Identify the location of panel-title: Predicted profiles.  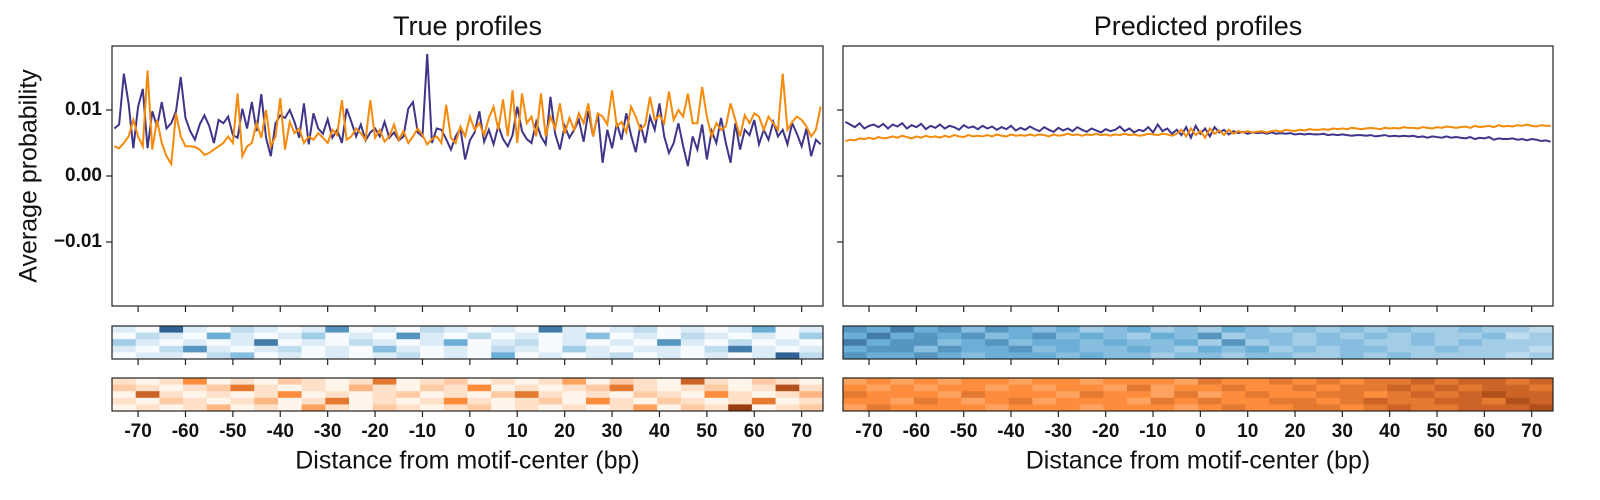
(1198, 26).